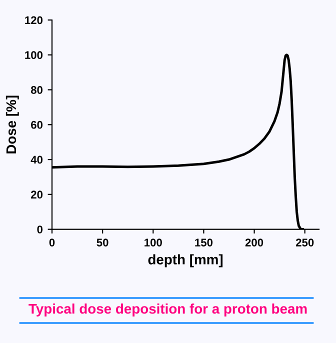 This screenshot has width=336, height=343. Describe the element at coordinates (36, 160) in the screenshot. I see `y-tick-label: 40` at that location.